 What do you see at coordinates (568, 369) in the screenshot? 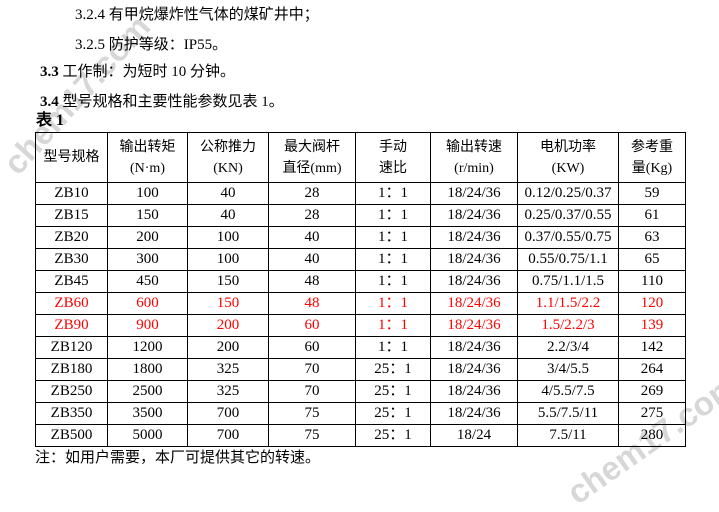
I see `table-cell: 3/4/5.5` at bounding box center [568, 369].